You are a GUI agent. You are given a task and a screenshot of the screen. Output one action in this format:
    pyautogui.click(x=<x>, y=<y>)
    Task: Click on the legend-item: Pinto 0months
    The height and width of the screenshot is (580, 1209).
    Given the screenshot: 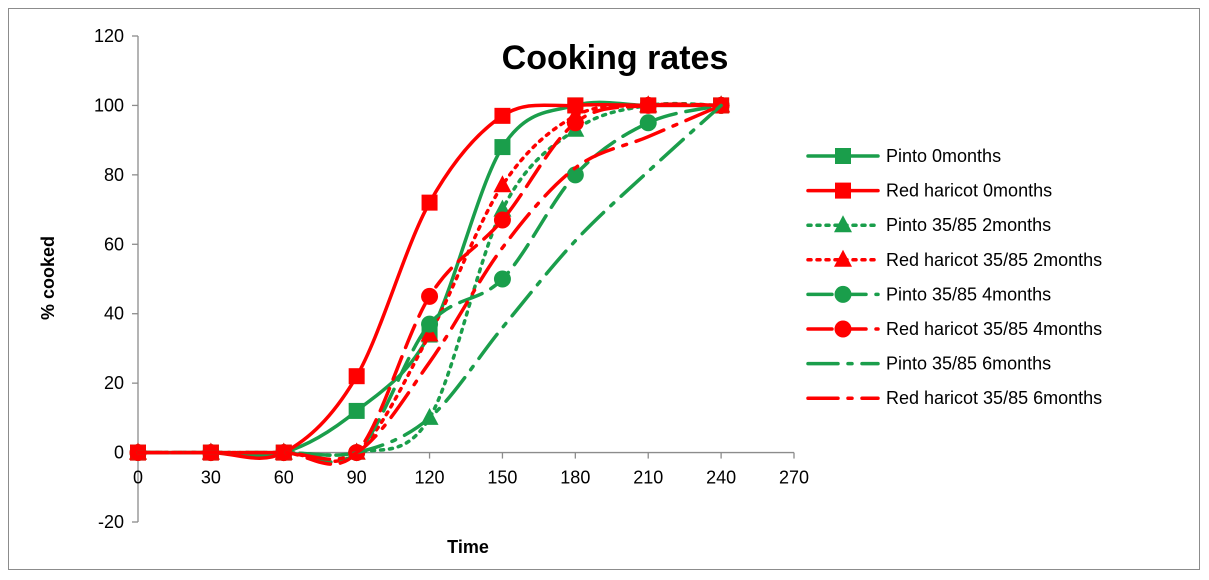 What is the action you would take?
    pyautogui.click(x=903, y=156)
    